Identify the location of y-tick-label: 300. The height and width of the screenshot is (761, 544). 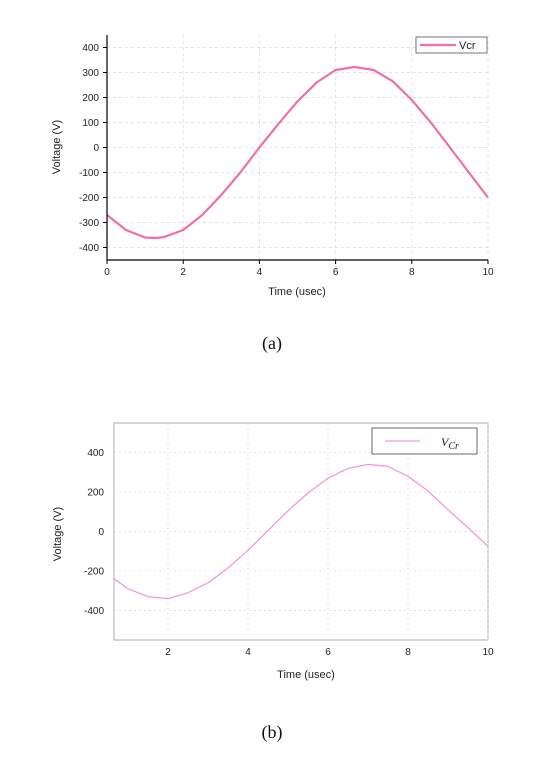
(90, 73).